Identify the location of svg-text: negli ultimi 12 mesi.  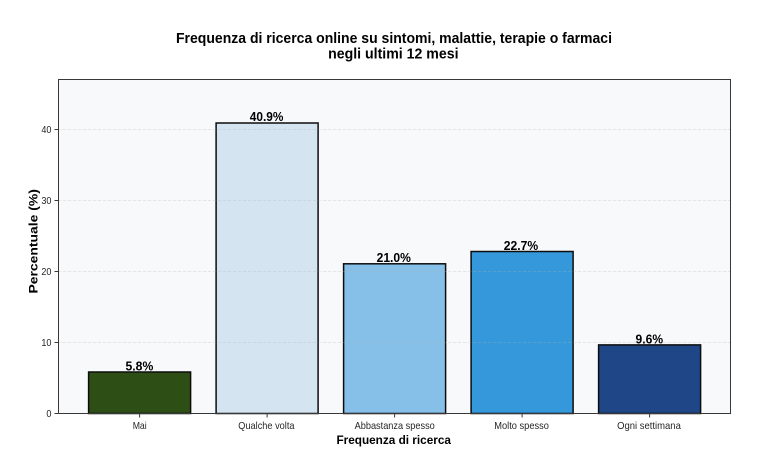
(393, 55).